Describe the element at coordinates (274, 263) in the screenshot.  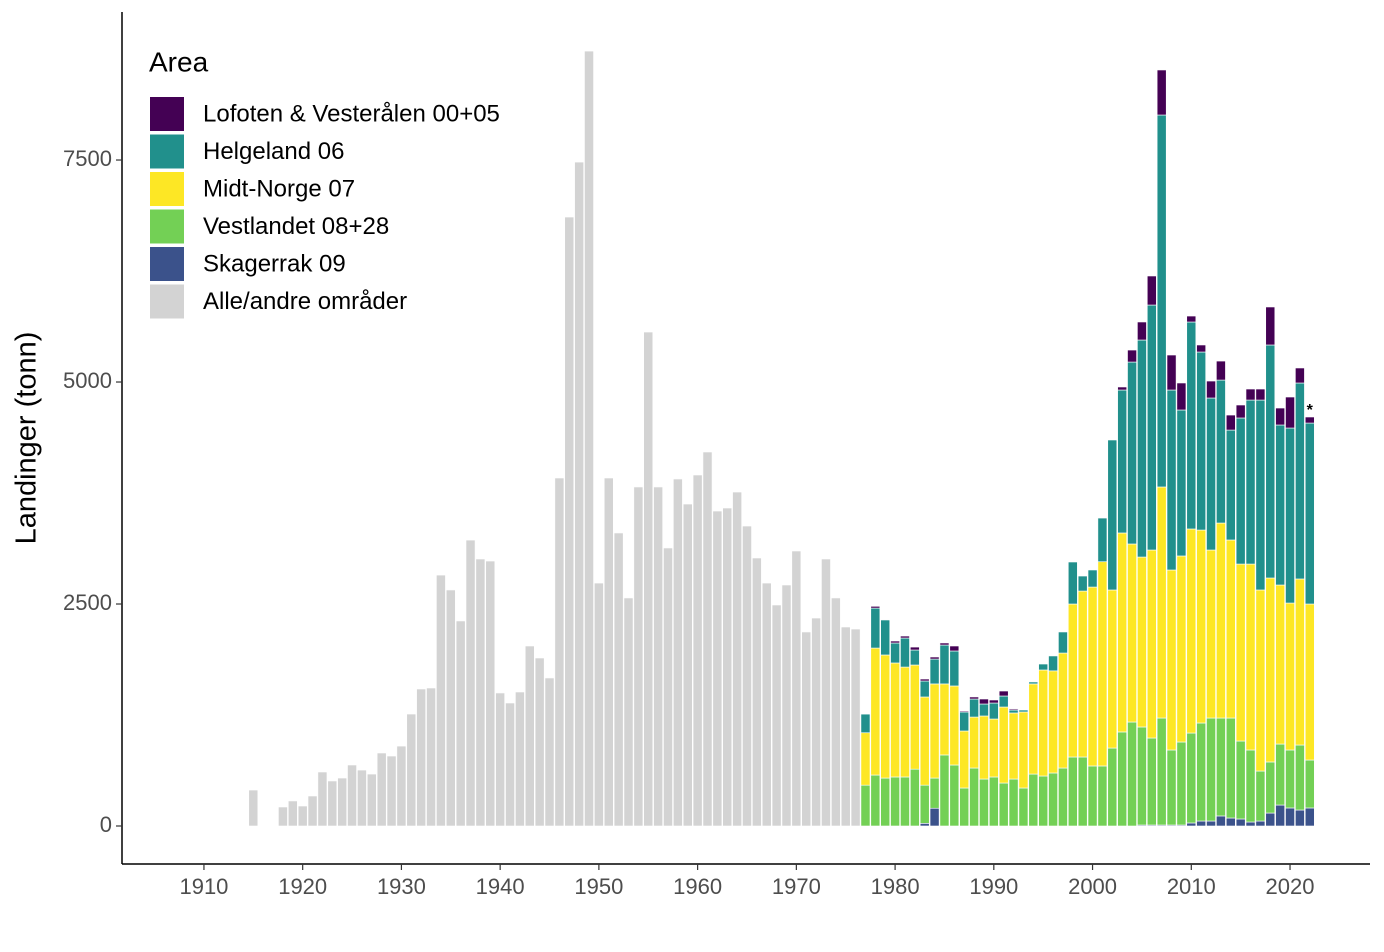
I see `legend-label: Skagerrak 09` at that location.